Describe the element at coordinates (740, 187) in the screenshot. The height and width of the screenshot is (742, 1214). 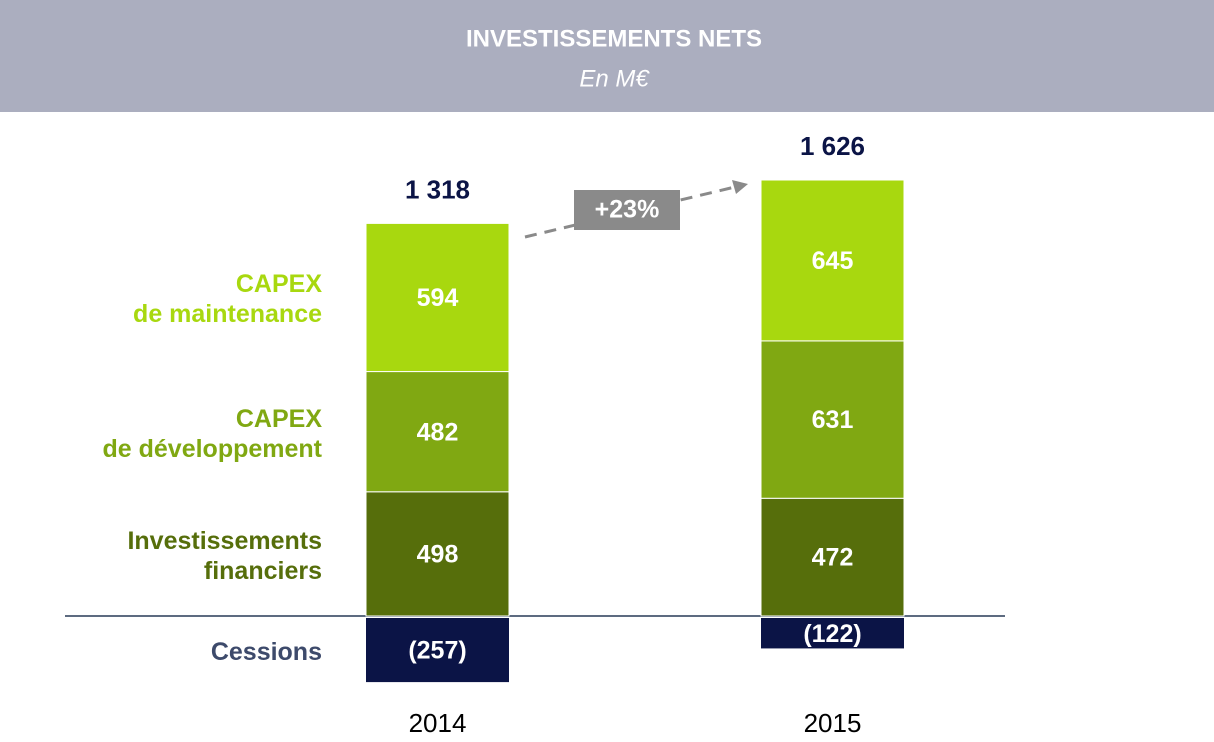
I see `arrow-head` at that location.